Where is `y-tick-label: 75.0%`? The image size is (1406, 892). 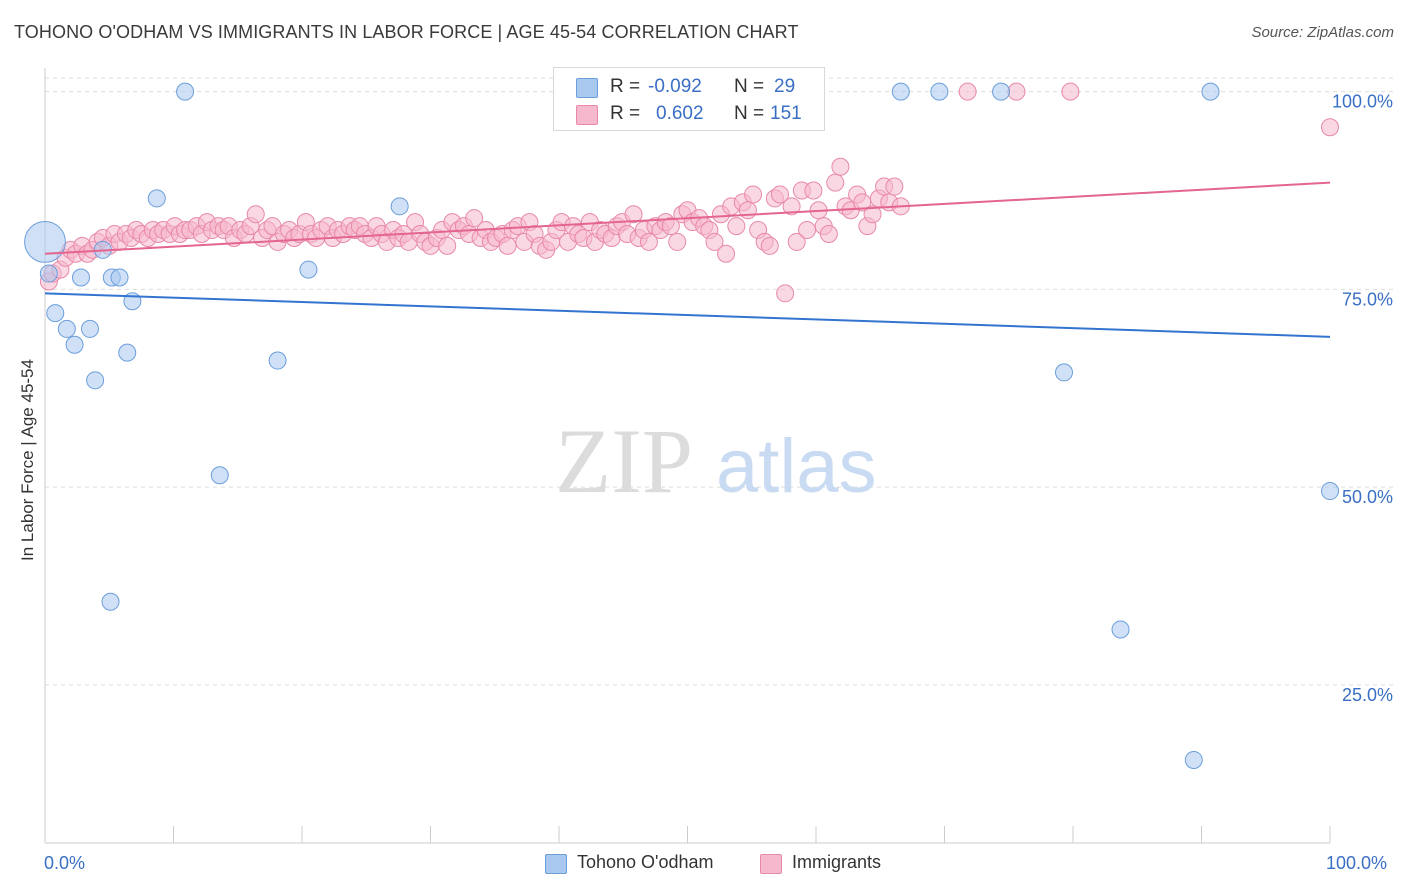 y-tick-label: 75.0% is located at coordinates (1367, 299).